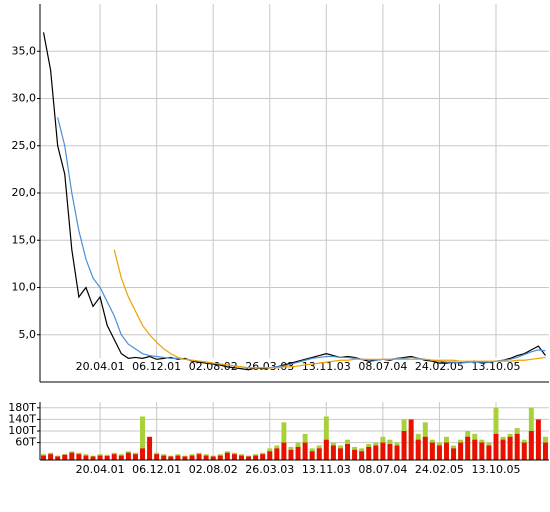 Image resolution: width=550 pixels, height=512 pixels. Describe the element at coordinates (326, 469) in the screenshot. I see `x-tick-label: 13.11.03` at that location.